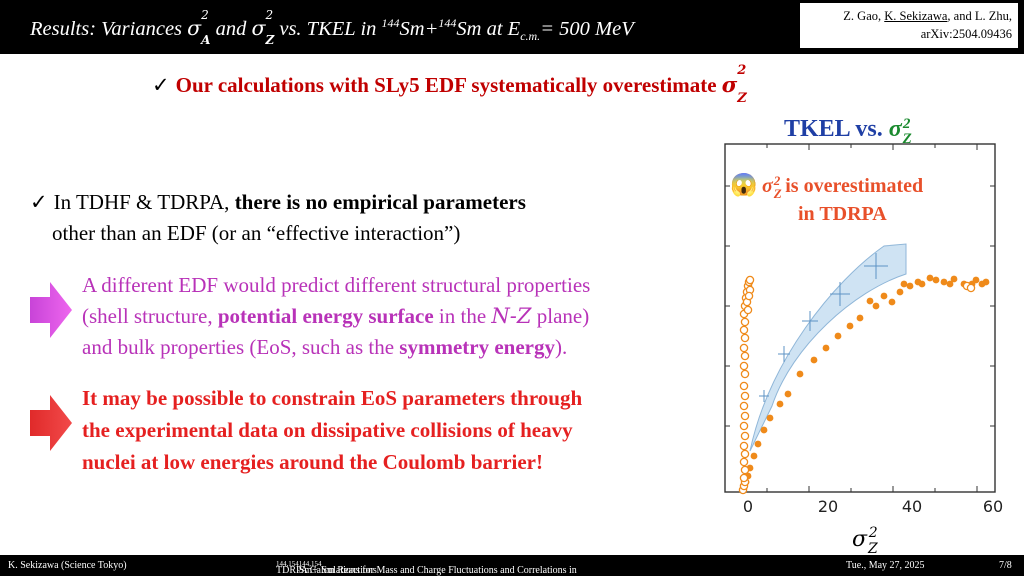 This screenshot has width=1024, height=576. Describe the element at coordinates (511, 316) in the screenshot. I see `nz-math: N-Z` at that location.